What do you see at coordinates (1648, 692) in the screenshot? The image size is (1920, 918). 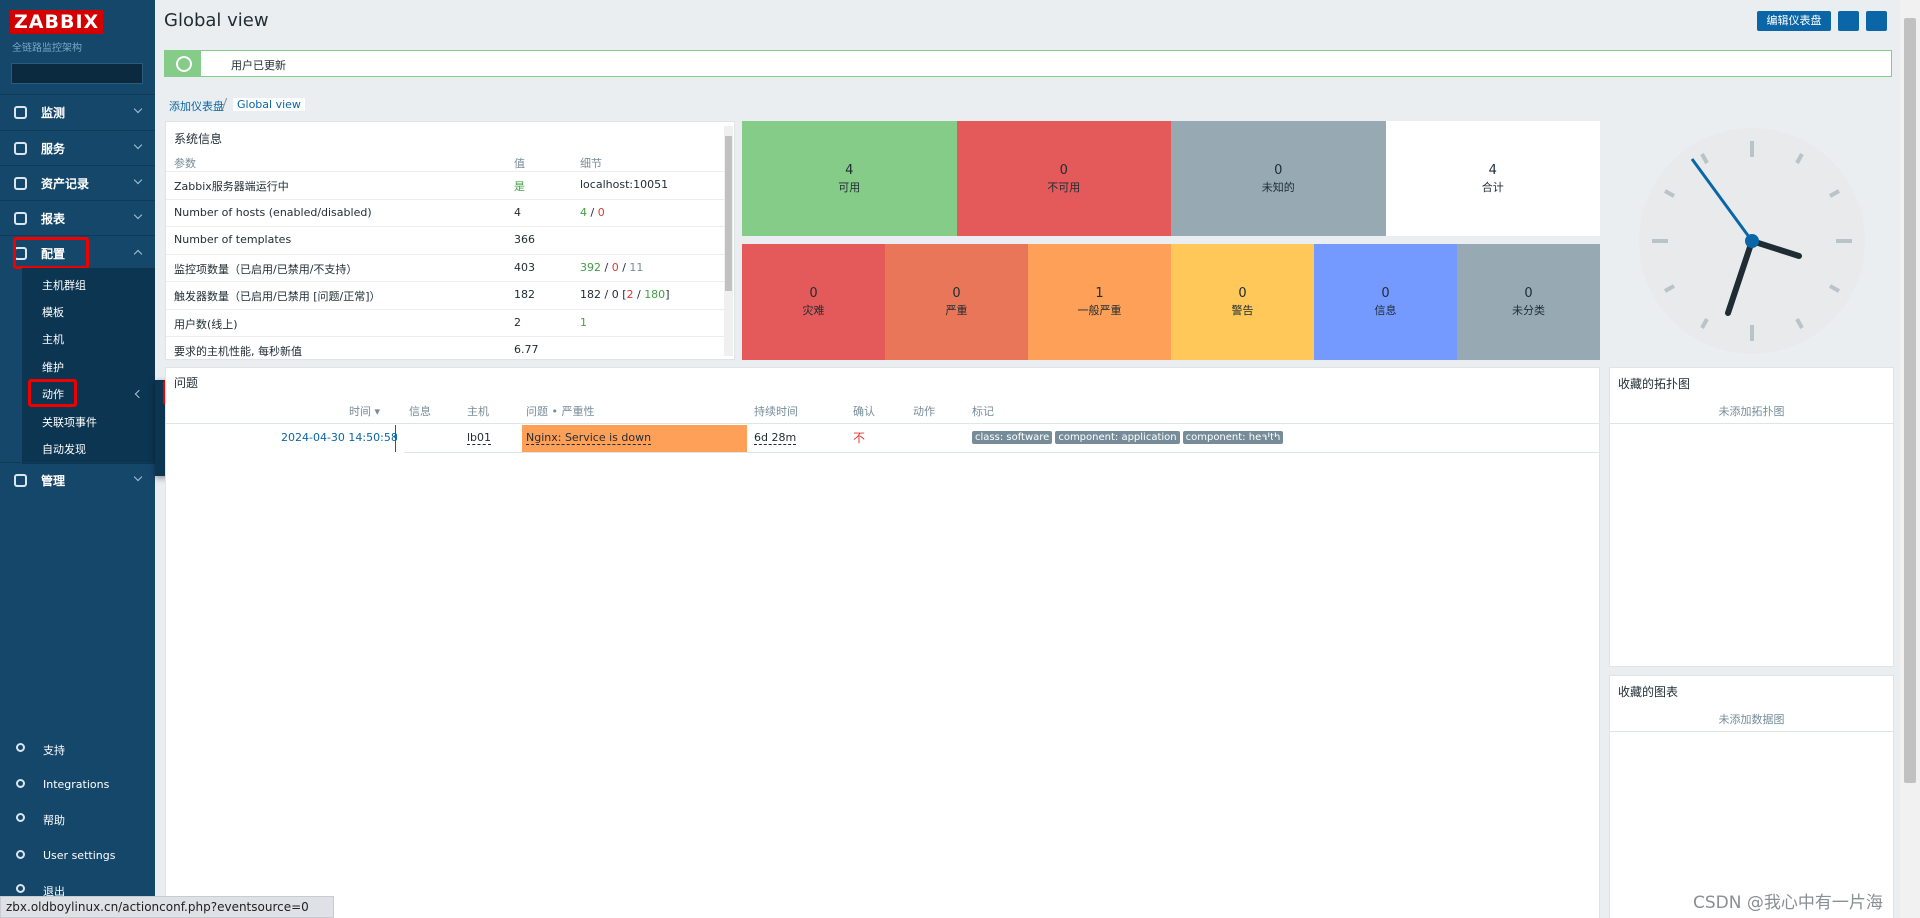 I see `widget-title: 收藏的图表` at bounding box center [1648, 692].